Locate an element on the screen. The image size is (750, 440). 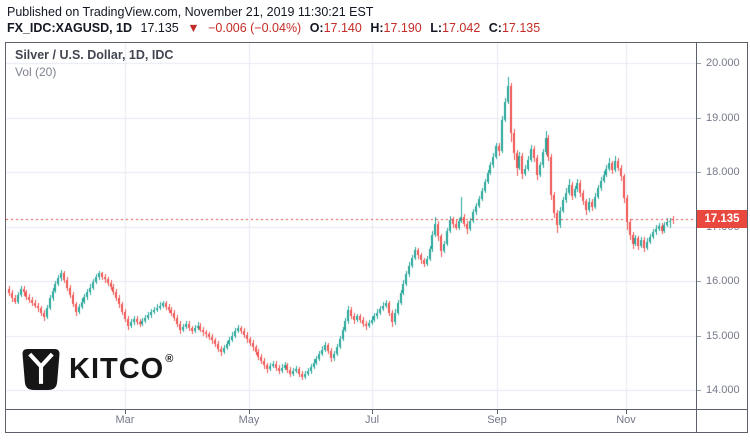
low-number: 17.042 is located at coordinates (461, 28).